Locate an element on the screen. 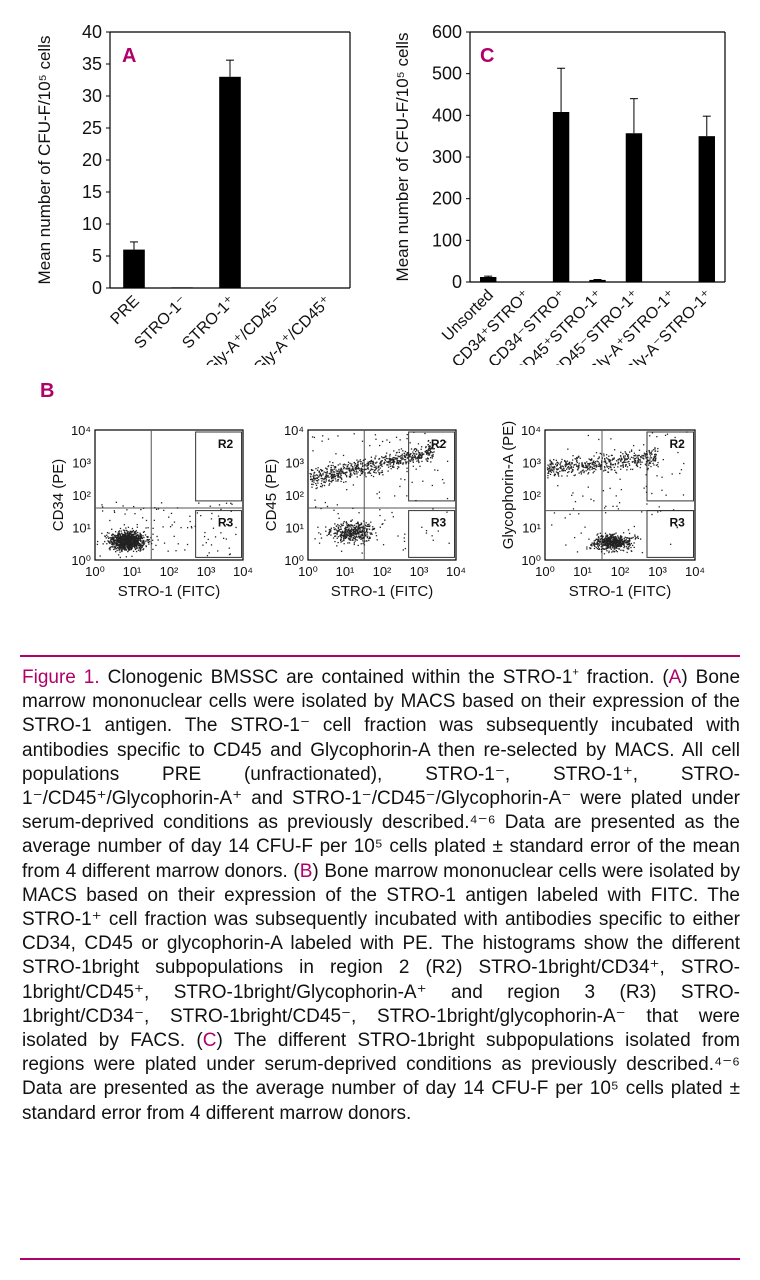 Image resolution: width=760 pixels, height=1280 pixels. x-tick-label: 10² is located at coordinates (169, 571).